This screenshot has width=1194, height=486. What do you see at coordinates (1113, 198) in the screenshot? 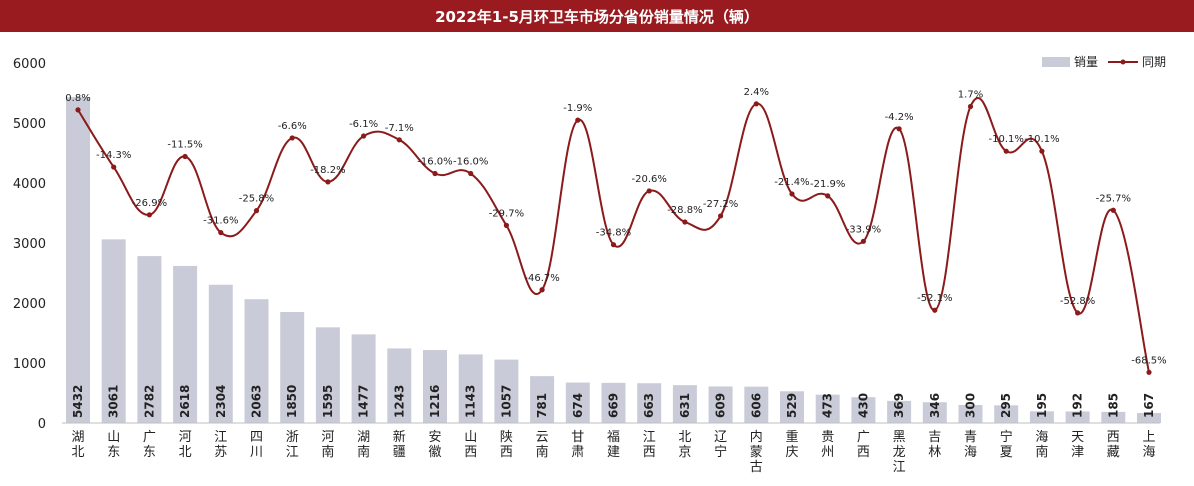
I see `line-value-label: -25.7%` at bounding box center [1113, 198].